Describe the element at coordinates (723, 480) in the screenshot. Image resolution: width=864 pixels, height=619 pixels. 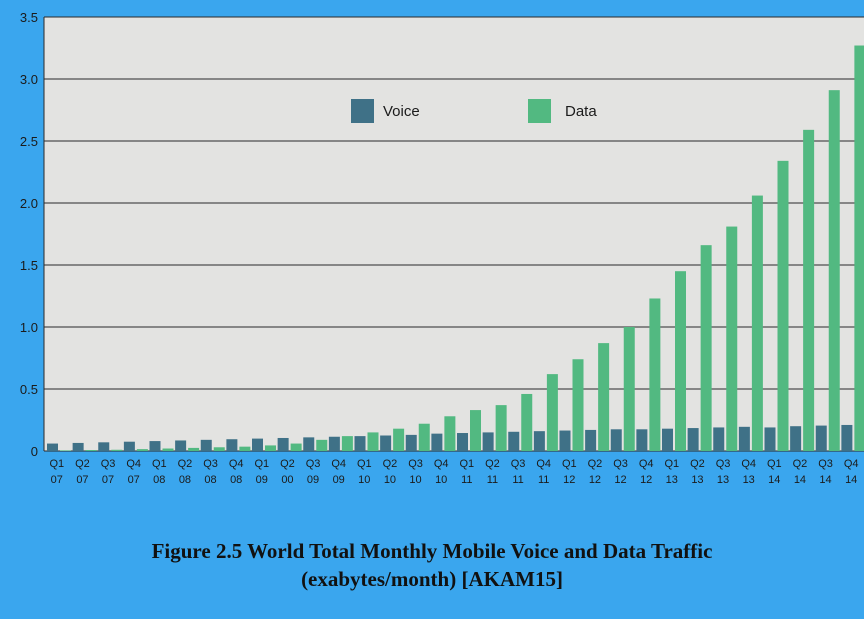
I see `x-tick-label-year: 13` at that location.